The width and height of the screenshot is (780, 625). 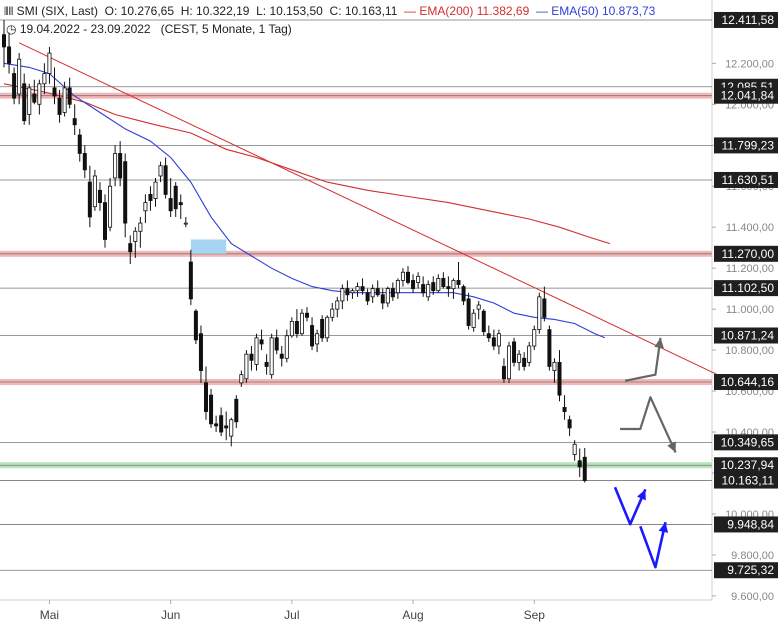 What do you see at coordinates (57, 11) in the screenshot?
I see `instrument-name: SMI (SIX, Last)` at bounding box center [57, 11].